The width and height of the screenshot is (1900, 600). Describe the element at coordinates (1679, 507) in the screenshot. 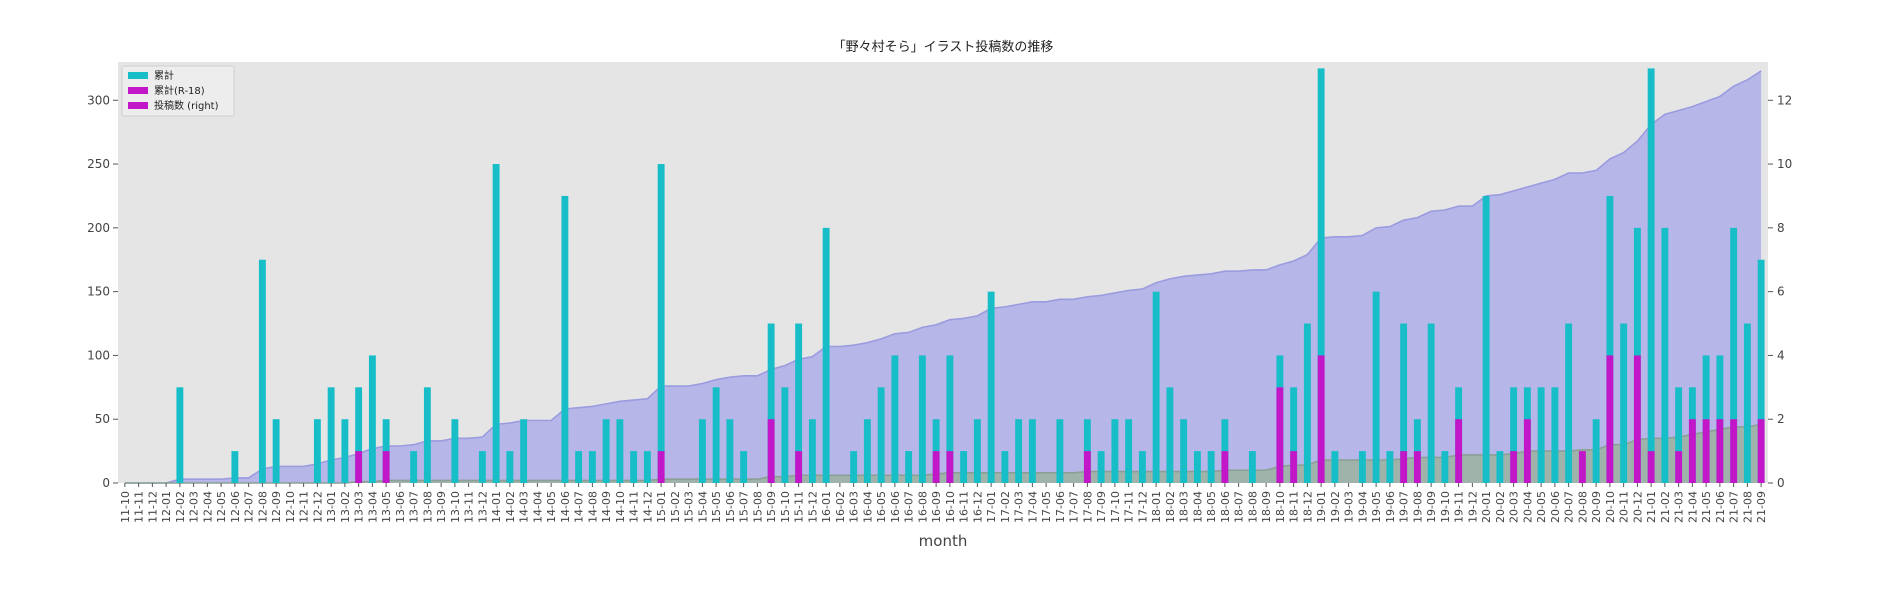

I see `x-tick-label: 21-03` at that location.